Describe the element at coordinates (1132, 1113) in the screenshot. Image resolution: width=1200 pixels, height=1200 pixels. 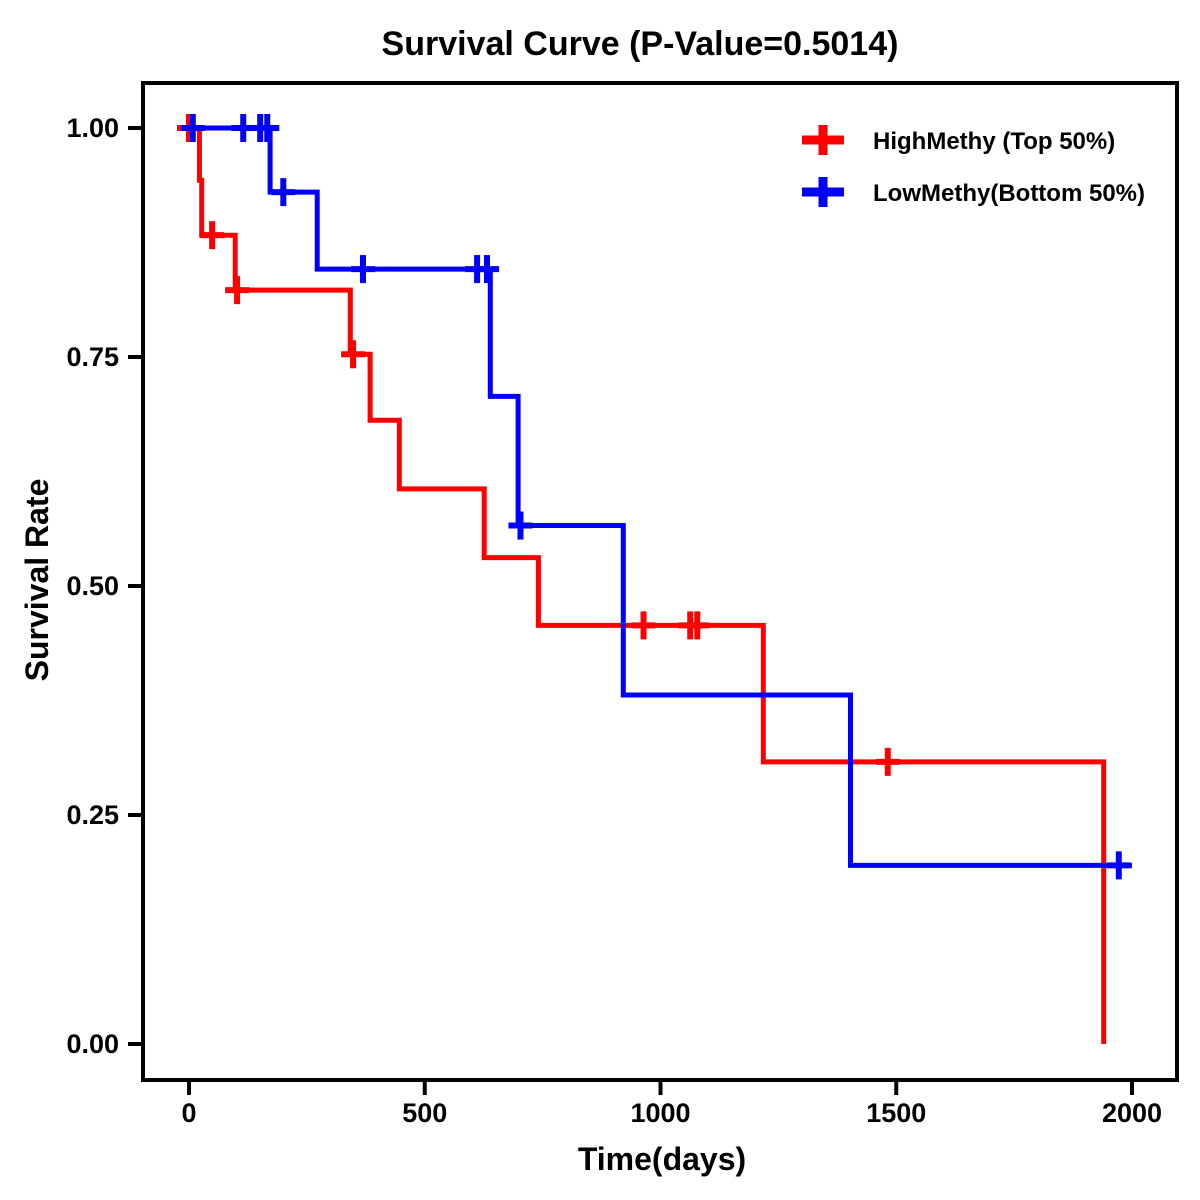
I see `x-tick-label: 2000` at that location.